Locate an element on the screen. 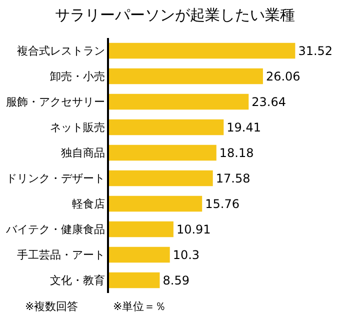 Image resolution: width=350 pixels, height=321 pixels. data-label: 26.06 is located at coordinates (283, 76).